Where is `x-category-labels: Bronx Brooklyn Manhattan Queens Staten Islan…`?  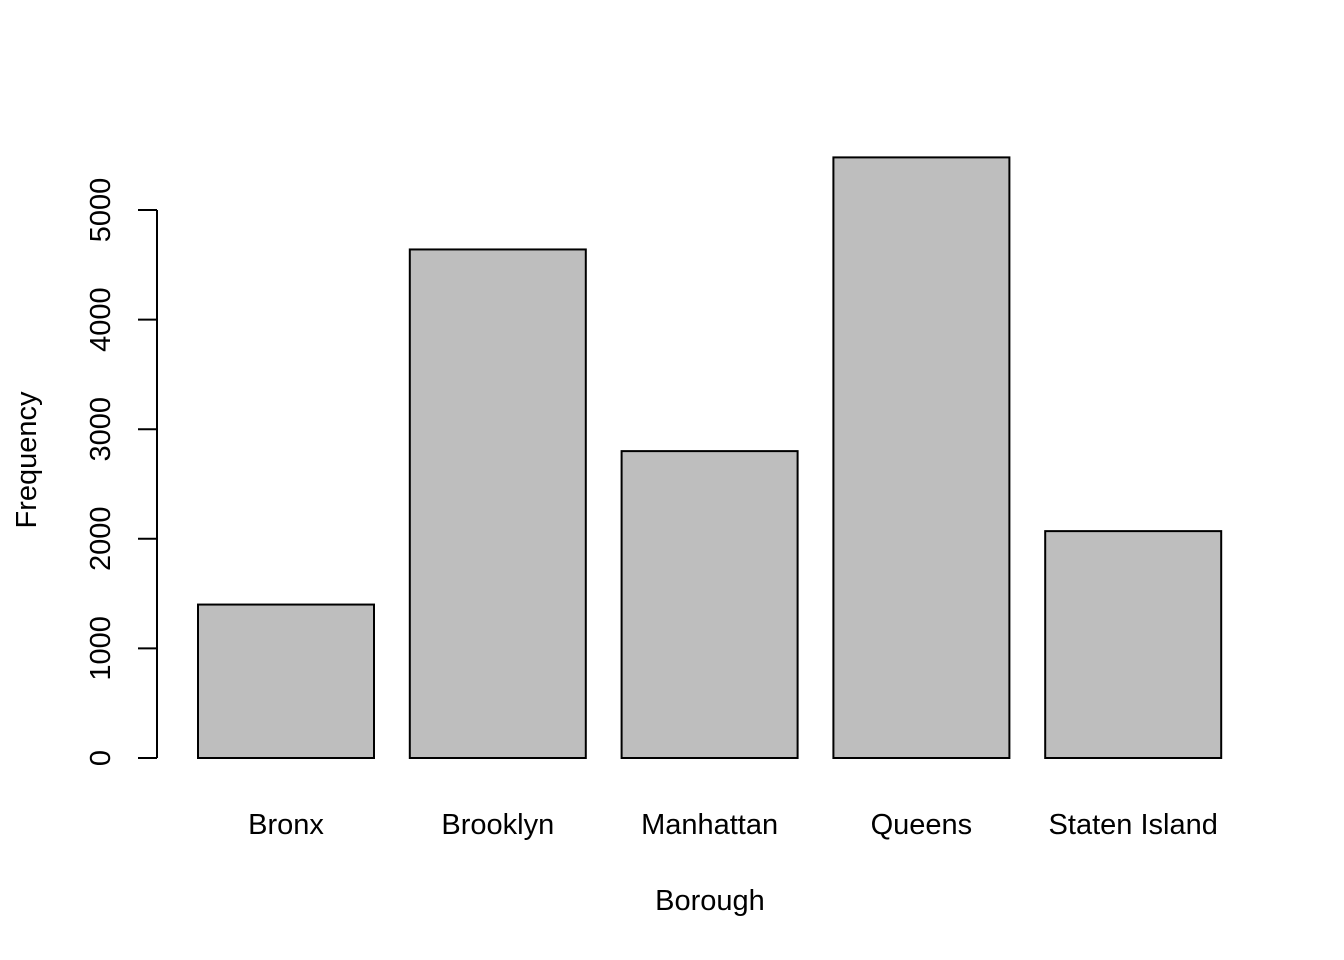
x-category-labels: Bronx Brooklyn Manhattan Queens Staten Islan… is located at coordinates (733, 825).